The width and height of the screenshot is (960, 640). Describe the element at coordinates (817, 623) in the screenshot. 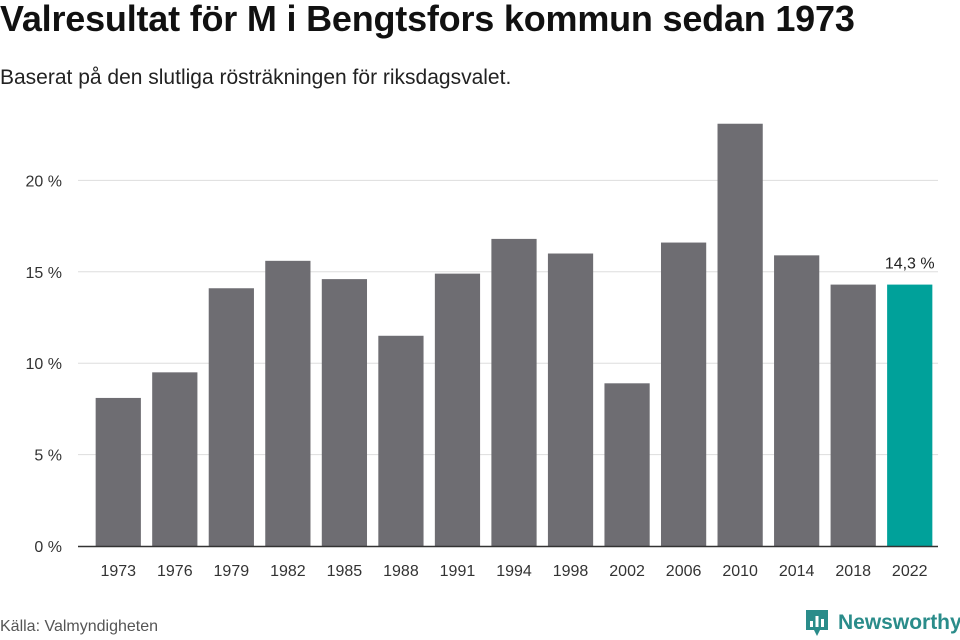

I see `newsworthy-logo-icon` at that location.